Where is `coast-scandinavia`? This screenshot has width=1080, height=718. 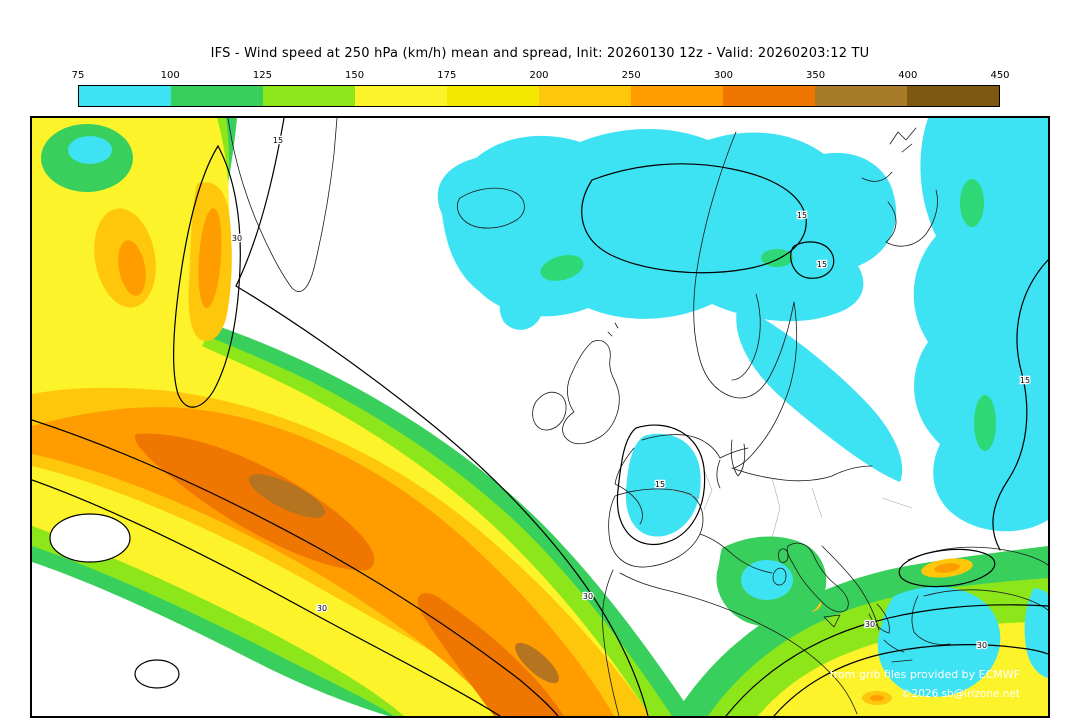 coast-scandinavia is located at coordinates (745, 300).